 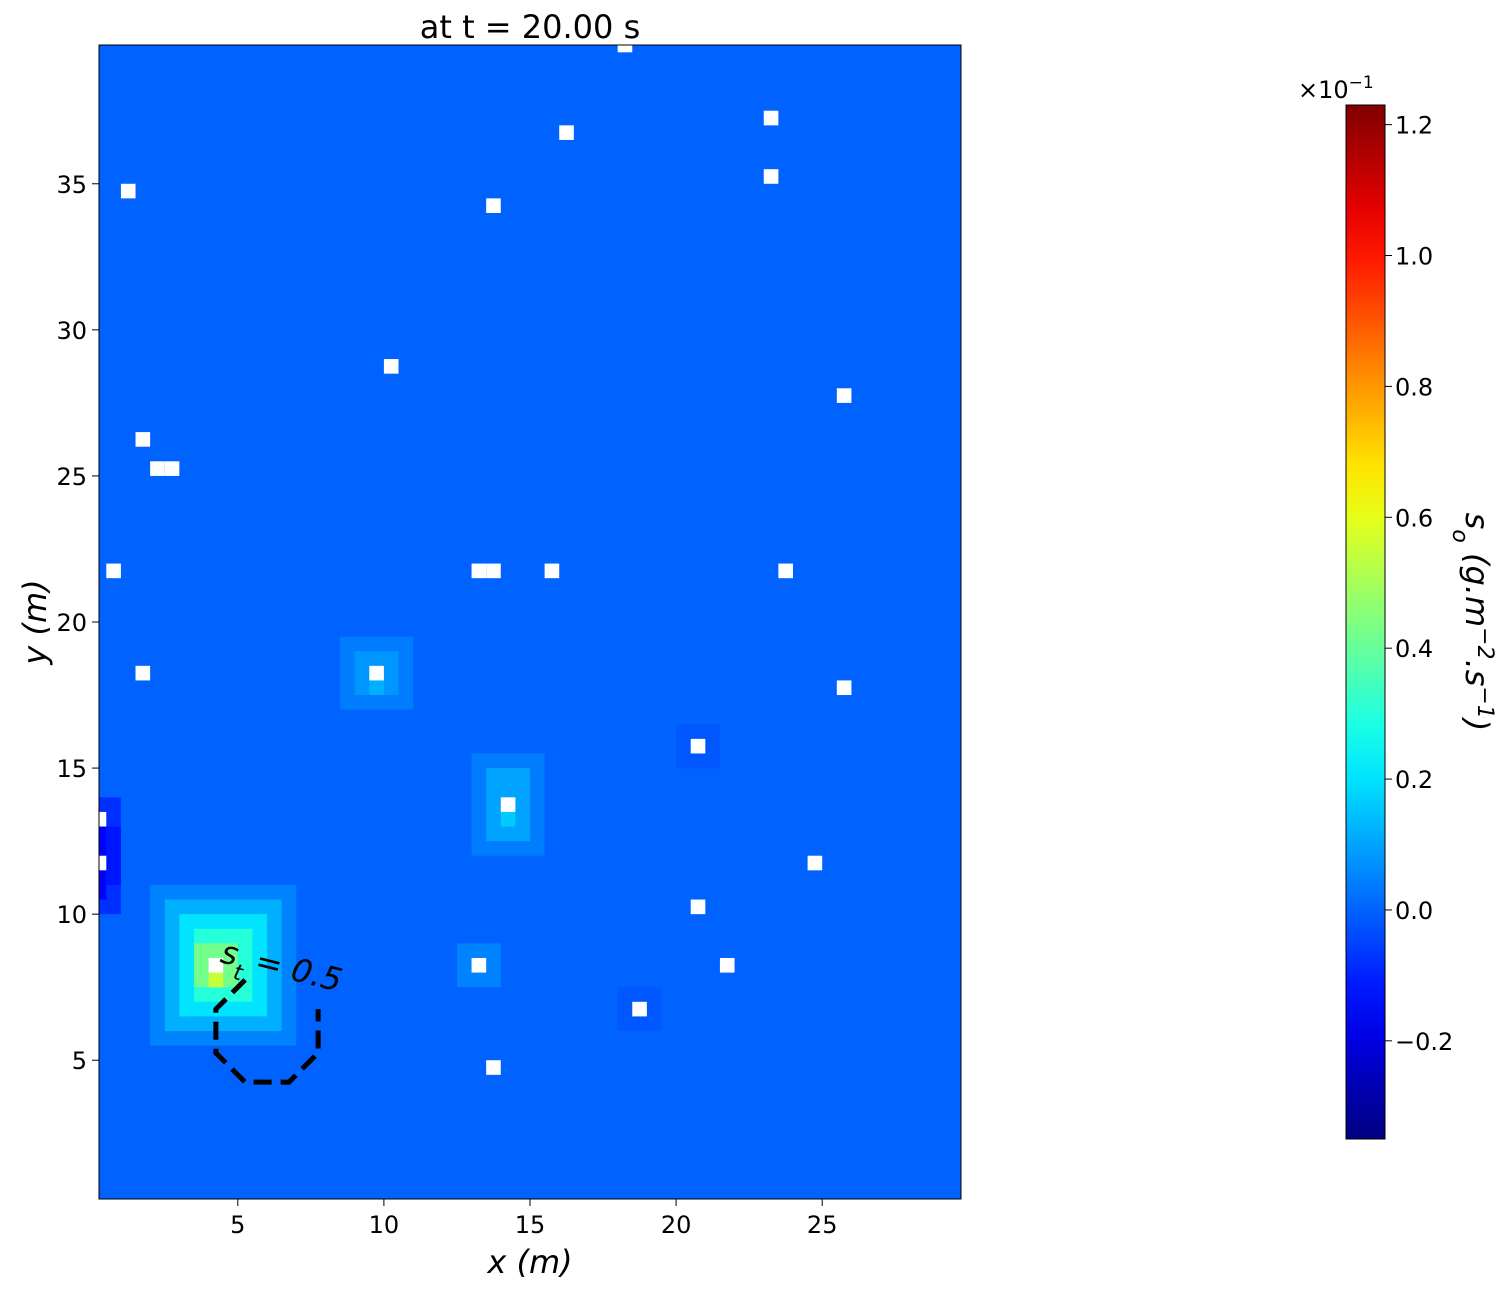 I want to click on chart-title: at t = 20.00 s, so click(x=530, y=27).